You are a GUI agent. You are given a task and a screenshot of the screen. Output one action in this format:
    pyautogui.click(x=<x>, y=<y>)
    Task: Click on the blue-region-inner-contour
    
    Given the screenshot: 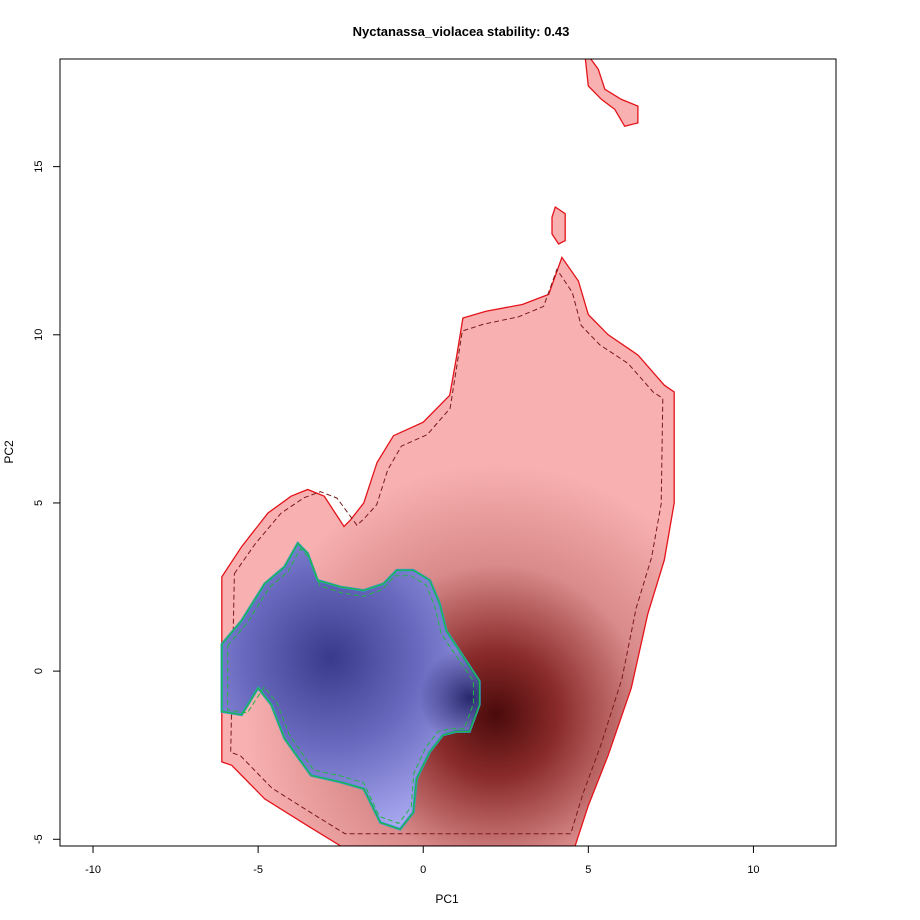 What is the action you would take?
    pyautogui.click(x=351, y=685)
    